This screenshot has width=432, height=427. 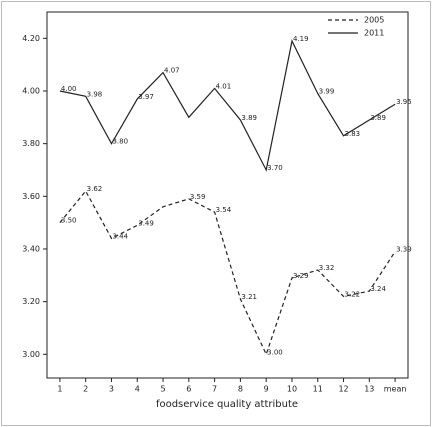 What do you see at coordinates (378, 289) in the screenshot?
I see `data-label: 3.24` at bounding box center [378, 289].